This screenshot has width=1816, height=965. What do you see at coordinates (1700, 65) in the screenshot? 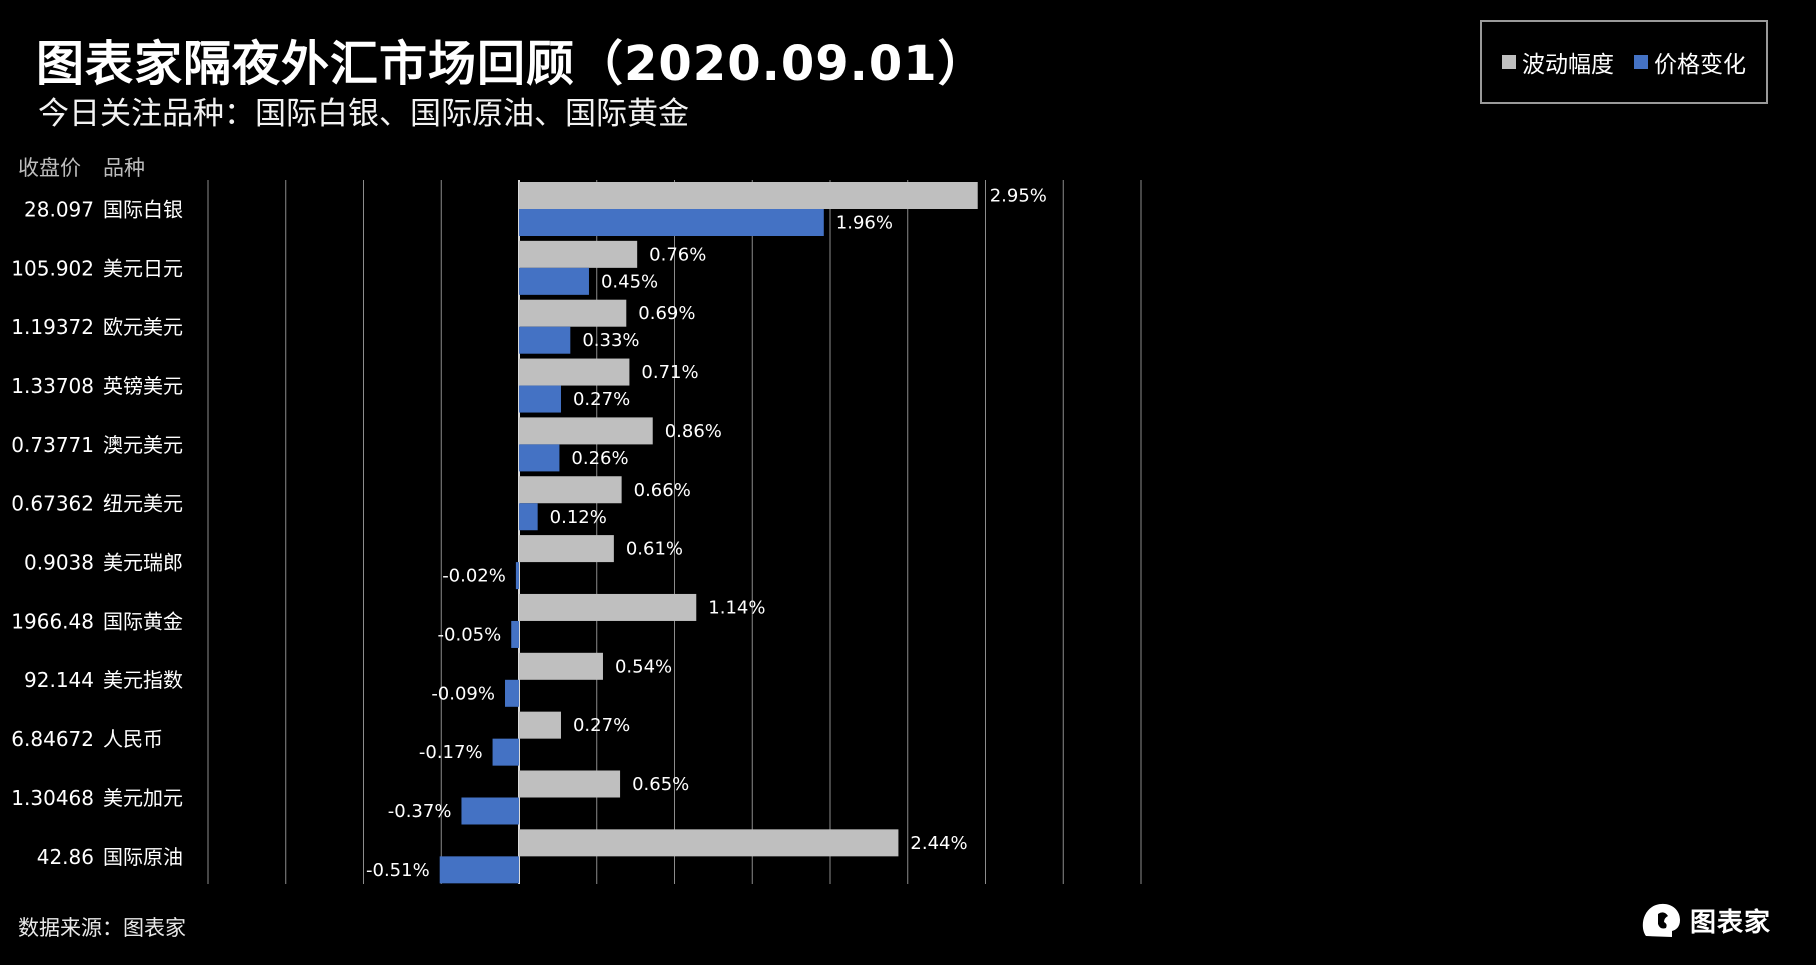
I see `legend-label-change: 价格变化` at bounding box center [1700, 65].